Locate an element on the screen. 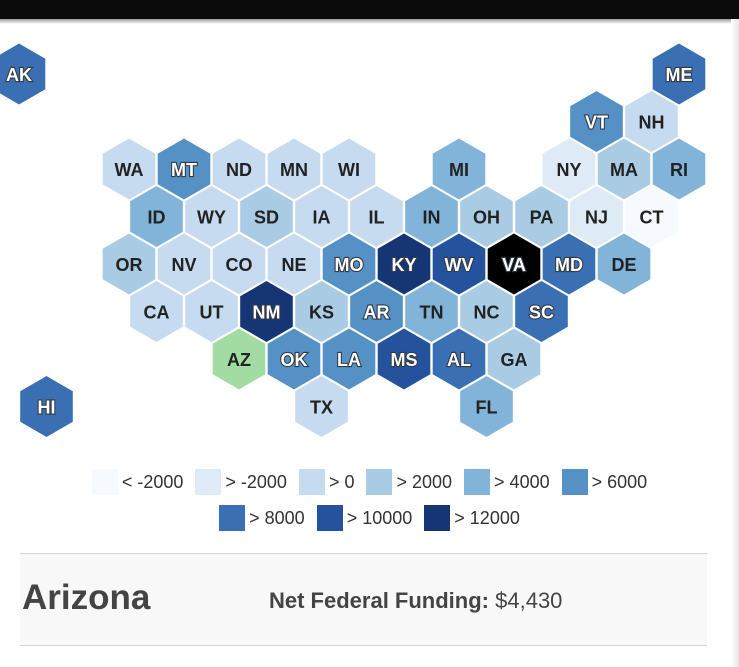 This screenshot has height=667, width=739. legend-item: > 10000 is located at coordinates (364, 518).